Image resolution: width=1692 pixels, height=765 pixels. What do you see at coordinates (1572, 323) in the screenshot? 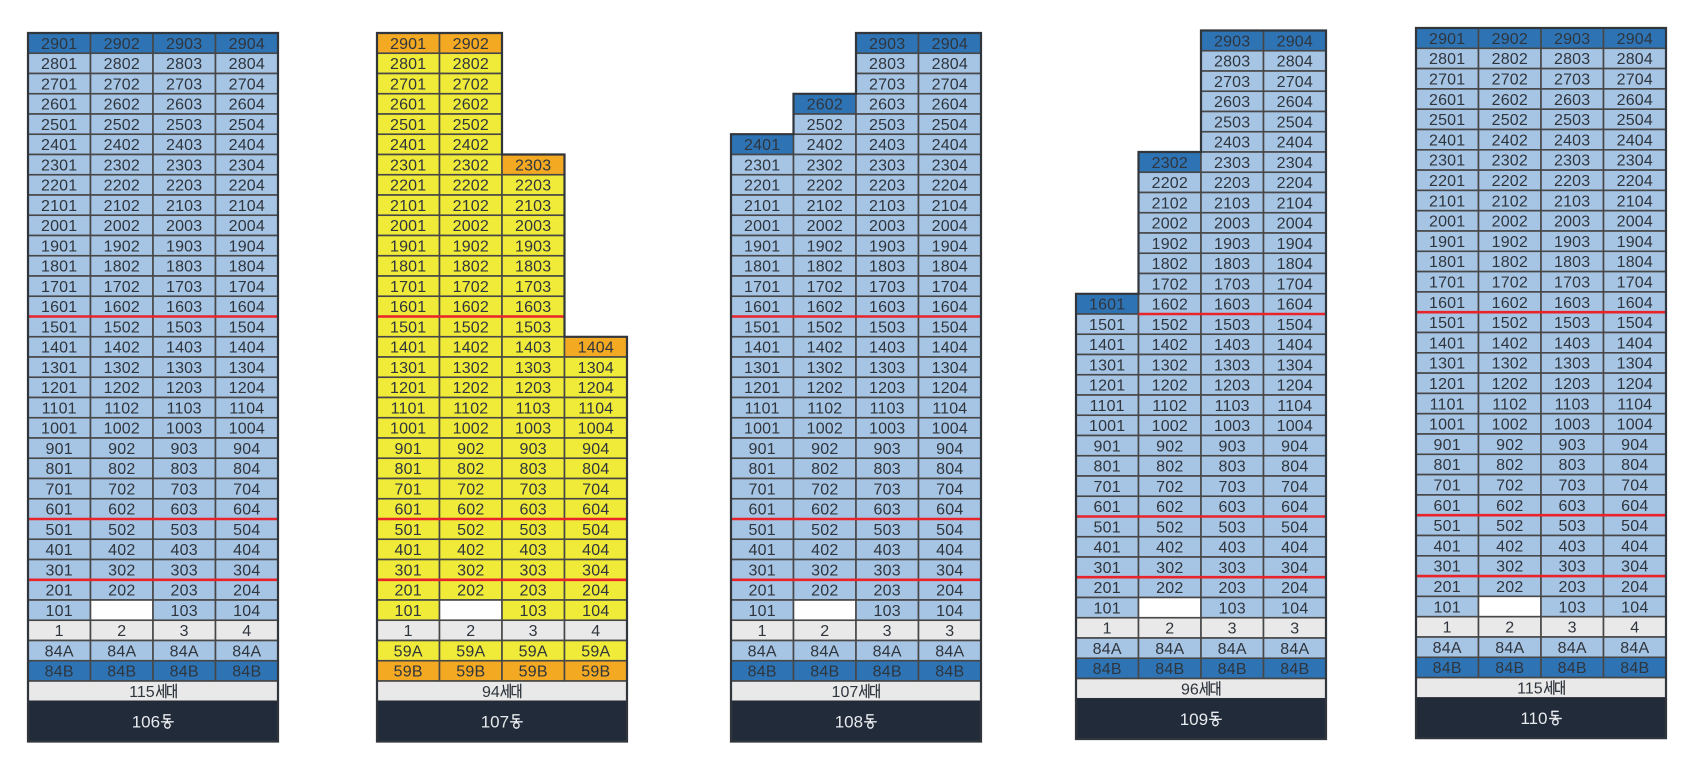
I see `svg-text: 1503` at bounding box center [1572, 323].